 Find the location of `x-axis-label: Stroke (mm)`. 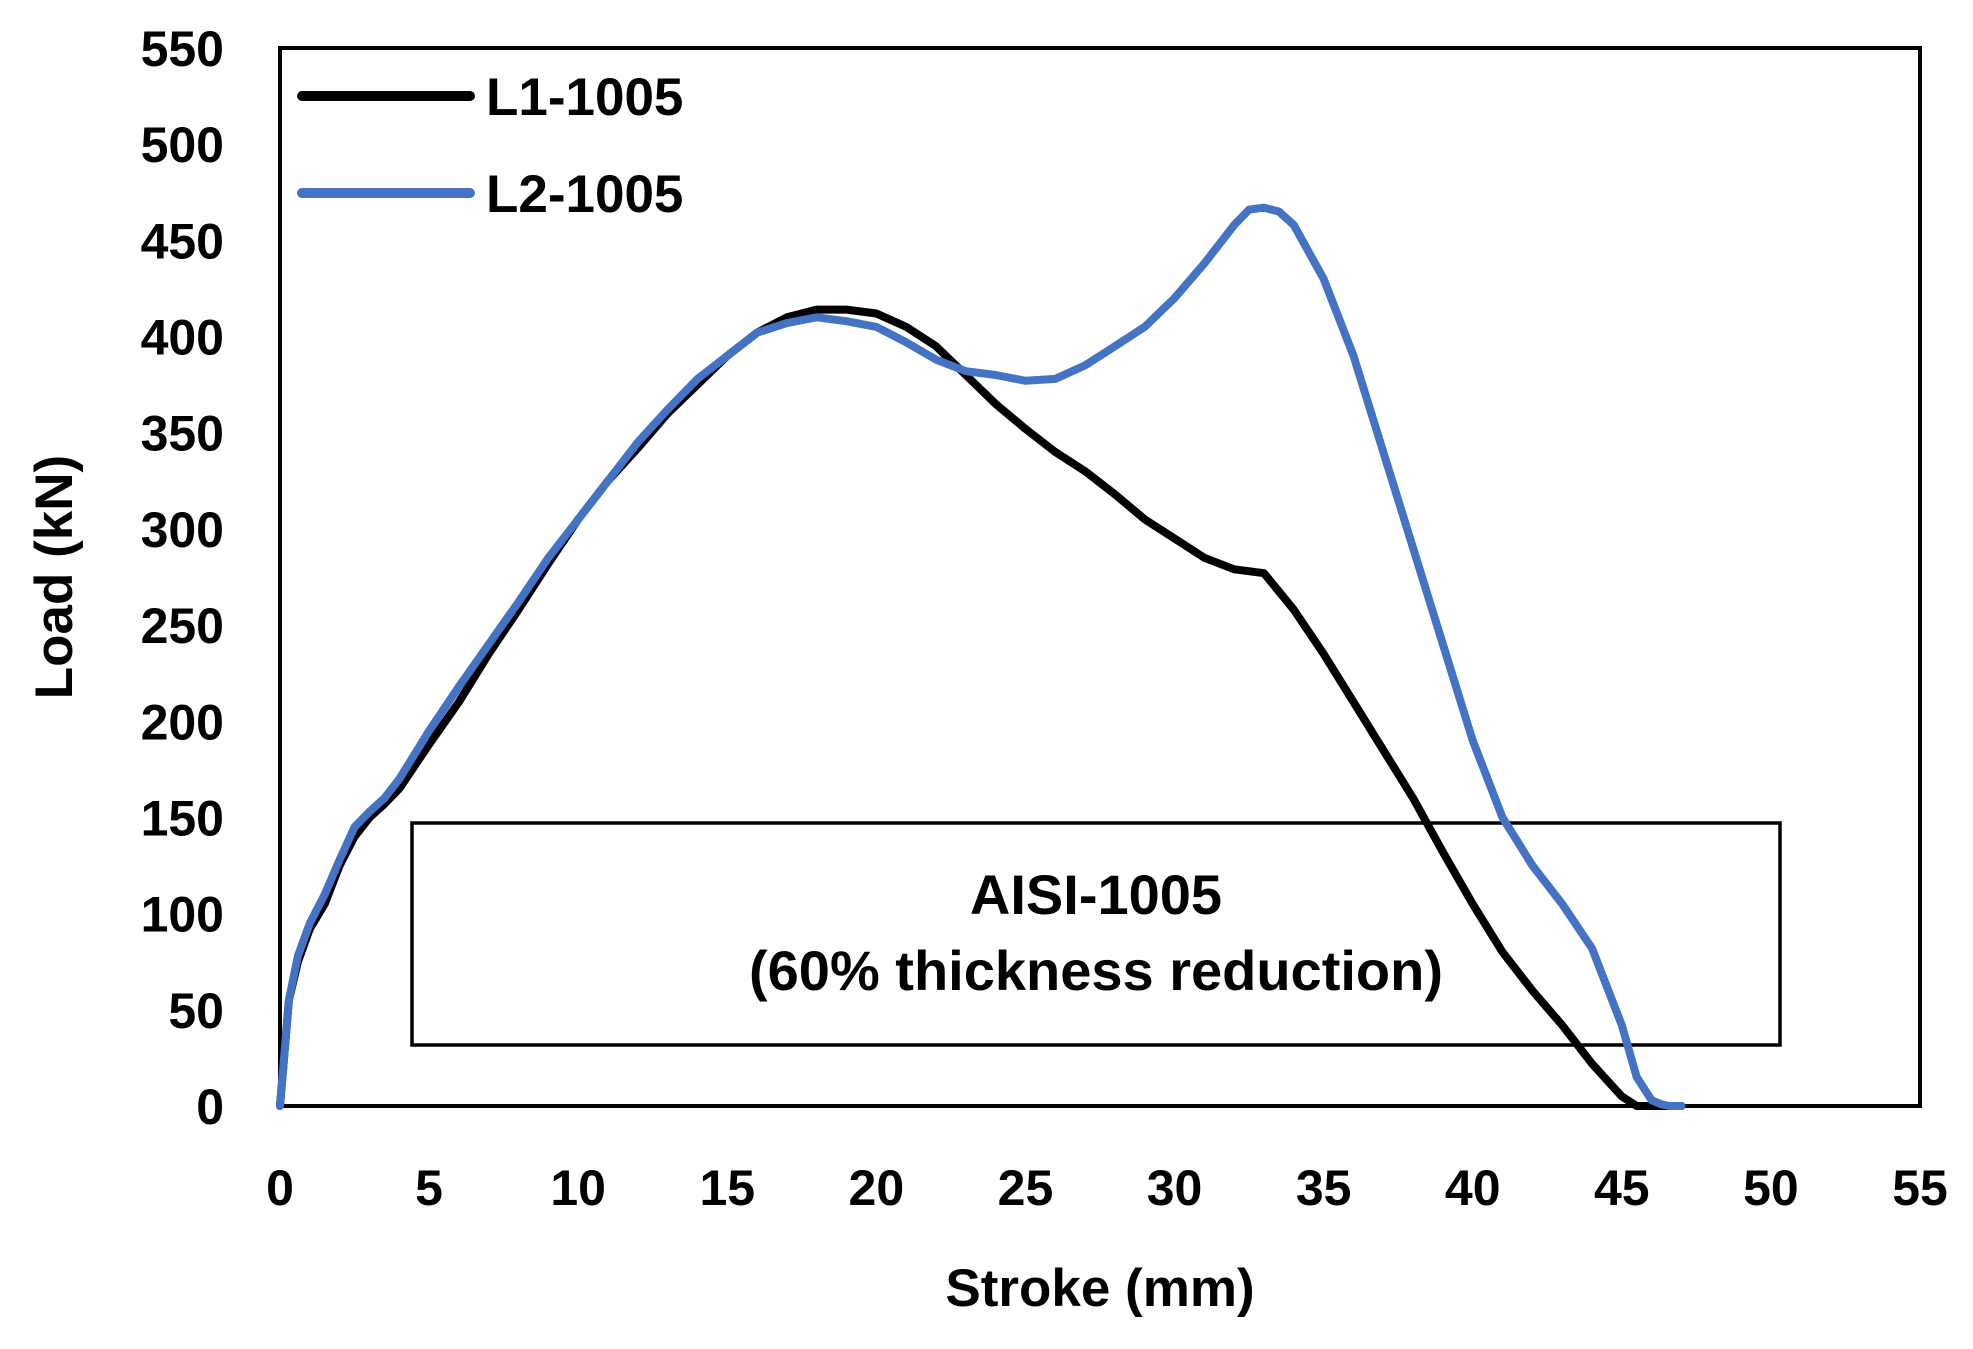

x-axis-label: Stroke (mm) is located at coordinates (1099, 1288).